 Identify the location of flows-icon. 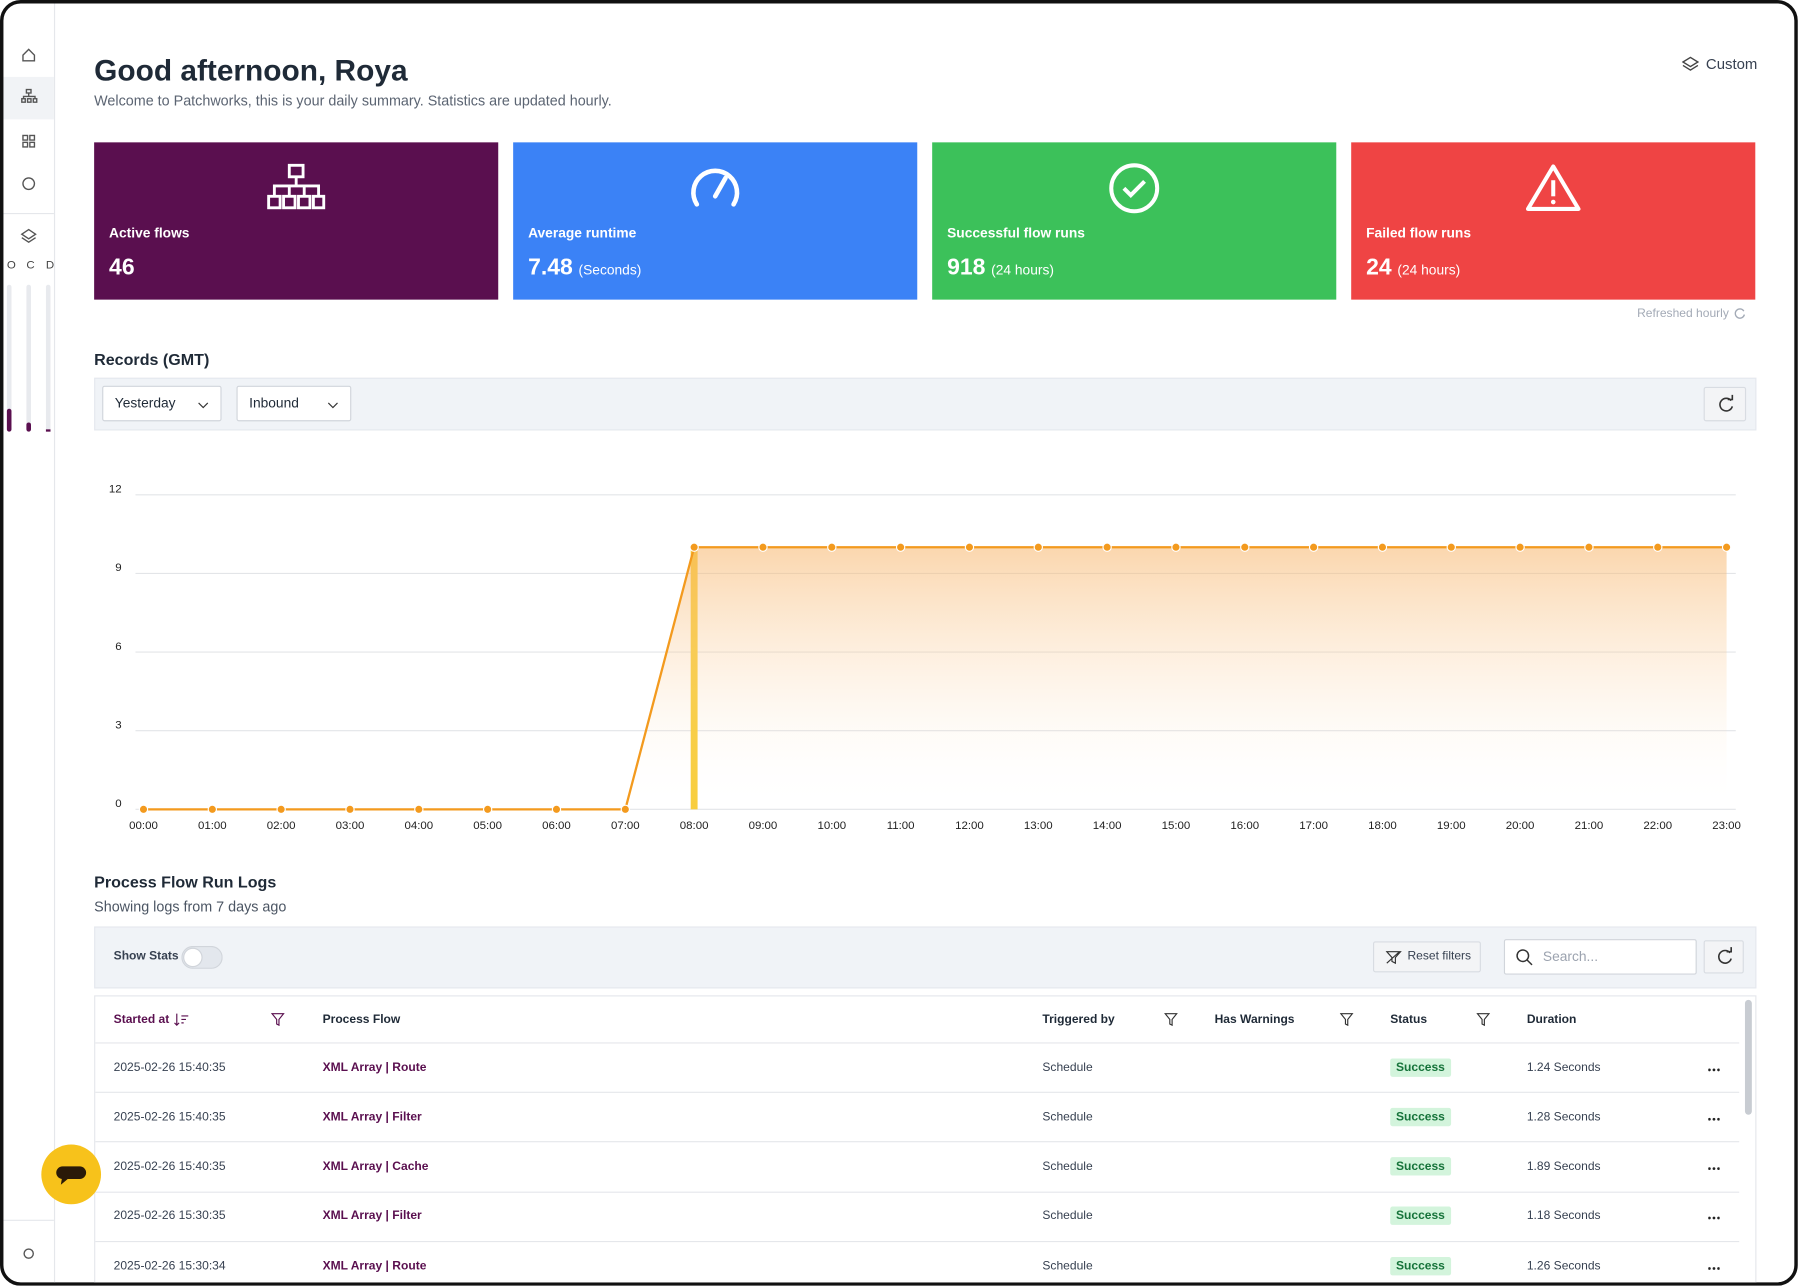
(29, 95).